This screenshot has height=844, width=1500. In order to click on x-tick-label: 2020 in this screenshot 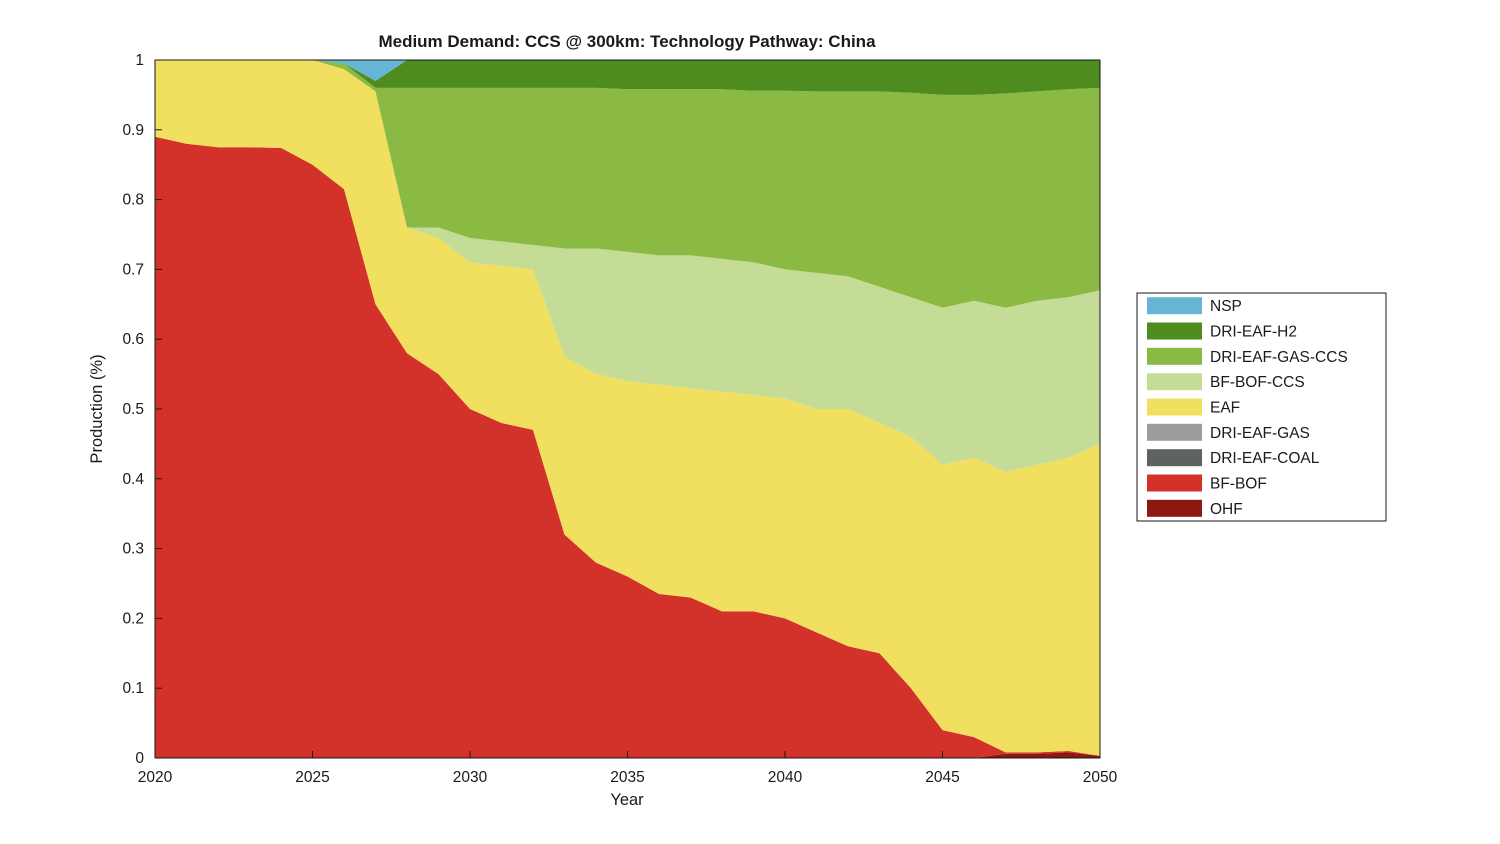, I will do `click(155, 777)`.